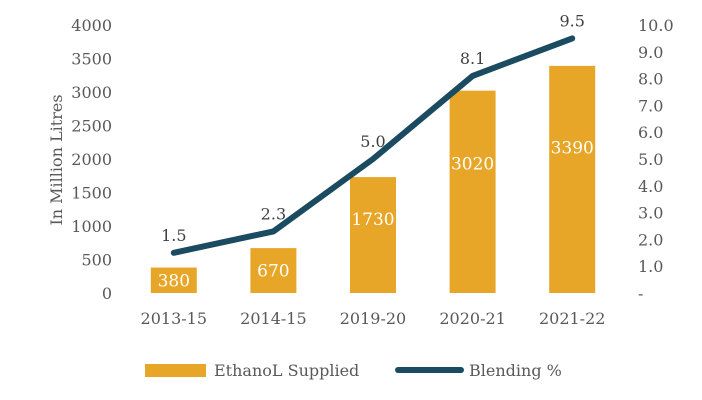  I want to click on y-axis-title: In Million Litres, so click(56, 159).